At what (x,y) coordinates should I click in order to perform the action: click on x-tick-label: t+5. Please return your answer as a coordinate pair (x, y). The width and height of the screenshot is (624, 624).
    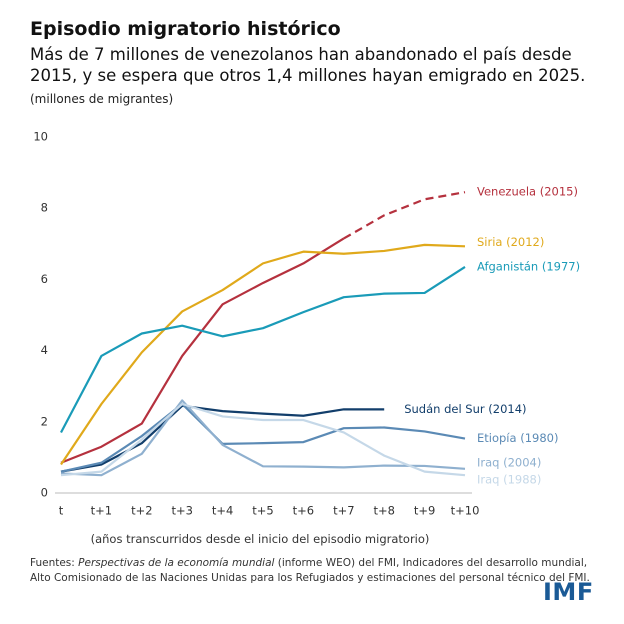
    Looking at the image, I should click on (262, 511).